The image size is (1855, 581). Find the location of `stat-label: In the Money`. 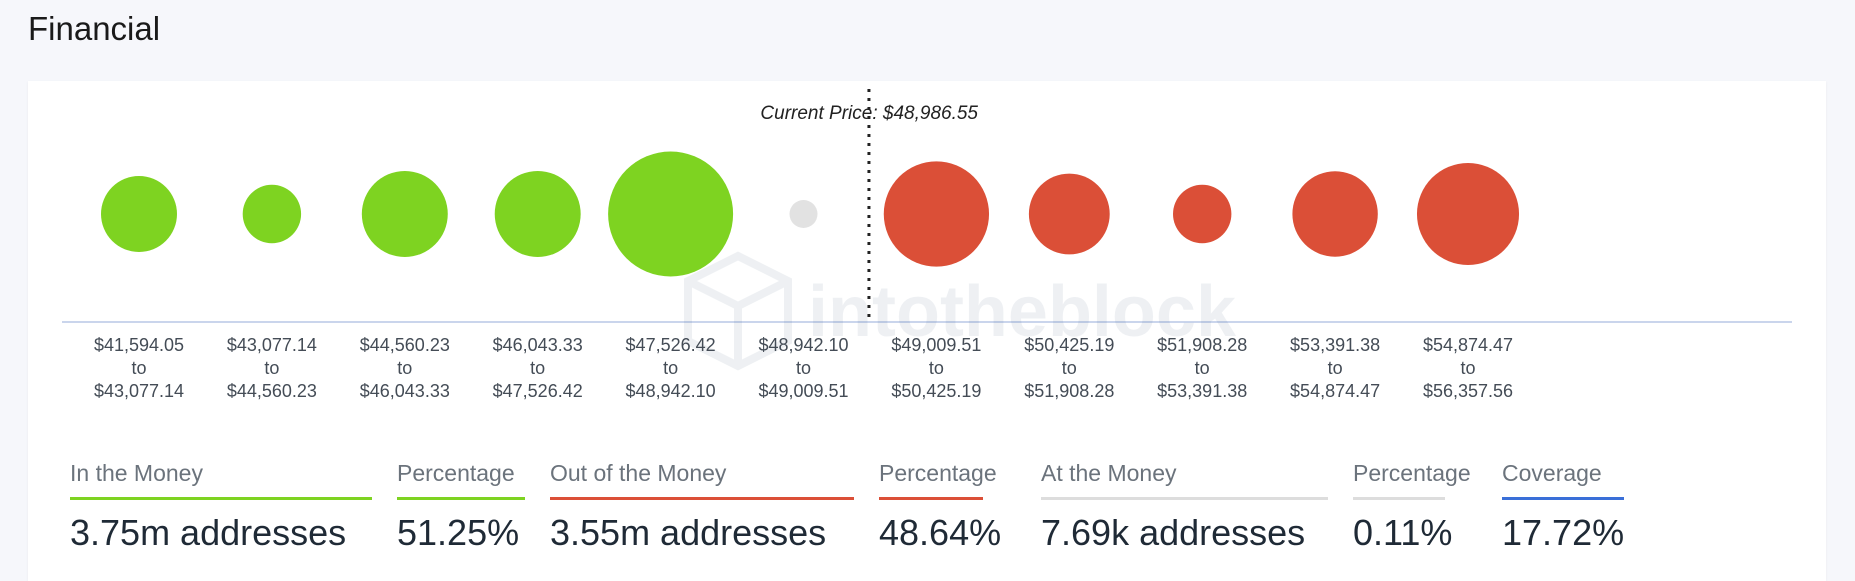

stat-label: In the Money is located at coordinates (136, 473).